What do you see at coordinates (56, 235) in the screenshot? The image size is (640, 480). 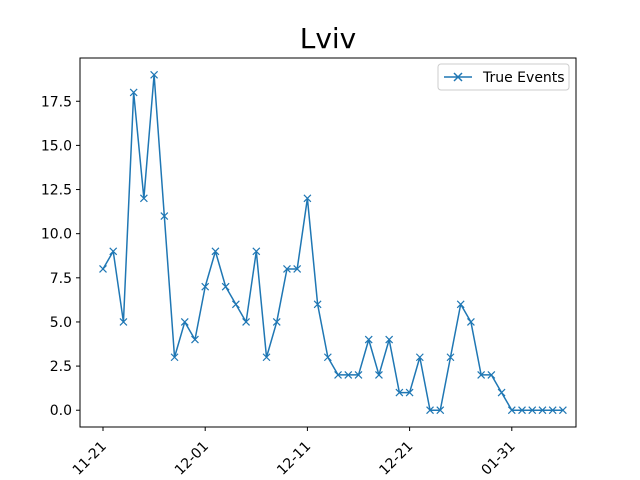 I see `y-tick-label: 10.0` at bounding box center [56, 235].